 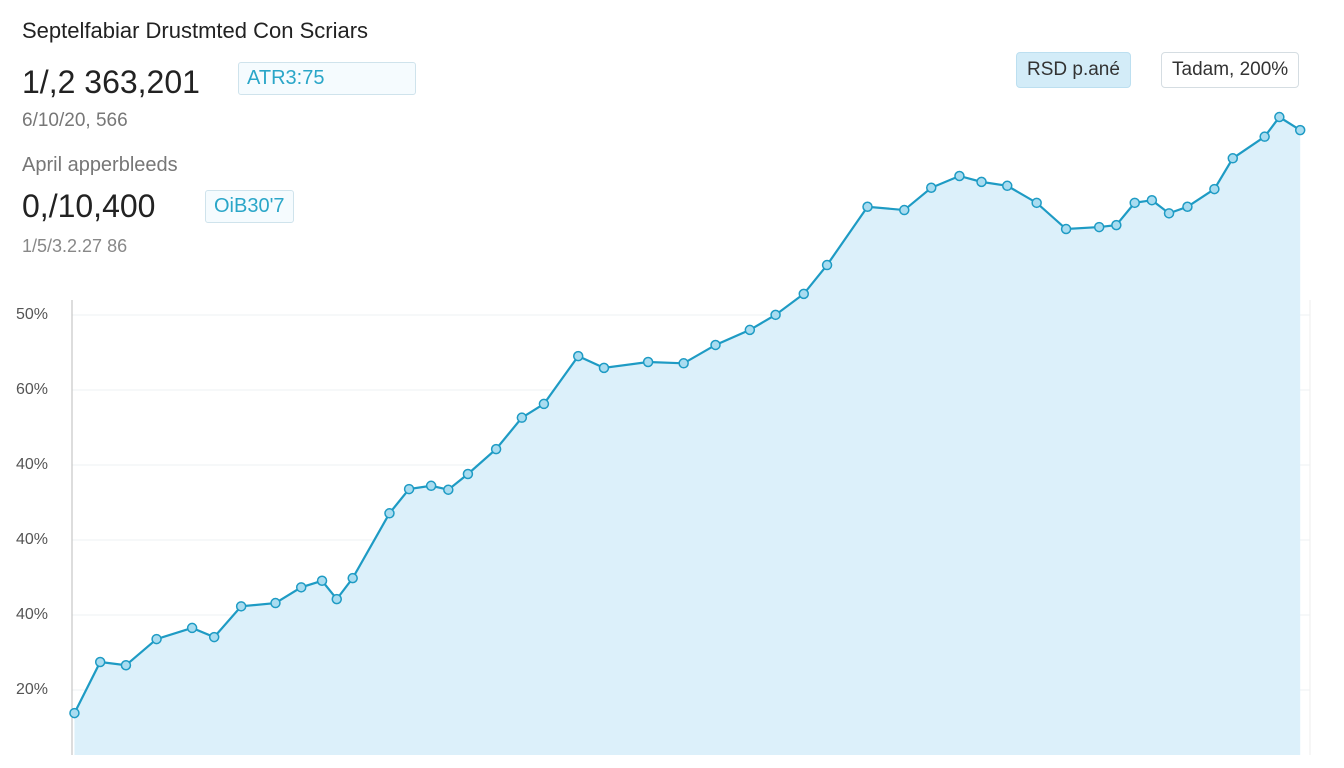 What do you see at coordinates (32, 389) in the screenshot?
I see `y-axis-label: 60%` at bounding box center [32, 389].